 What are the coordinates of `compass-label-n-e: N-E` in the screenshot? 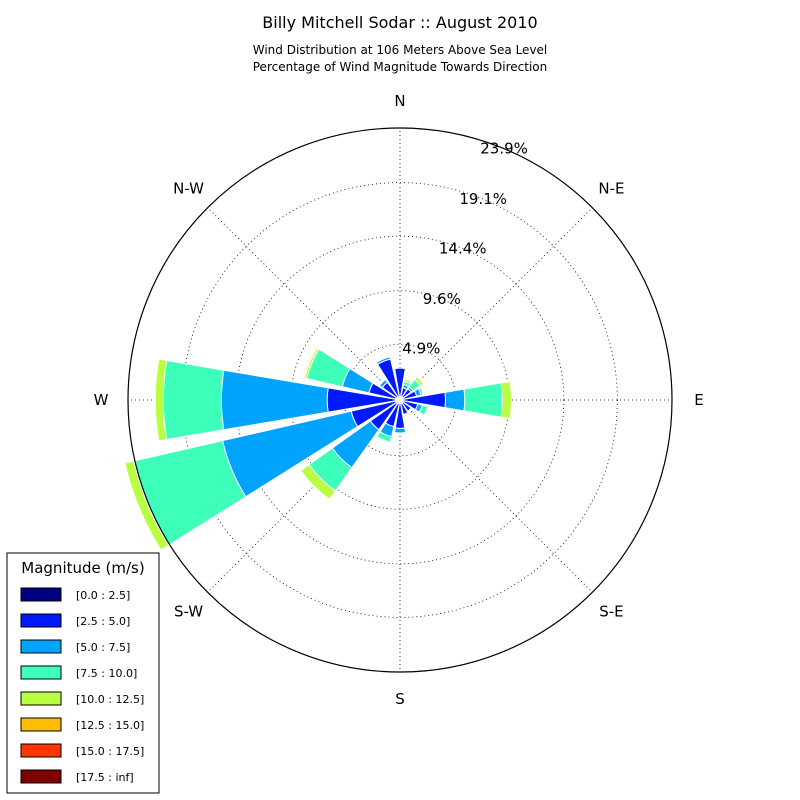 It's located at (611, 189).